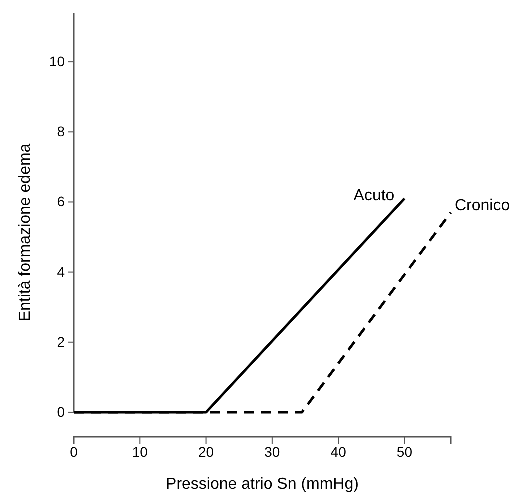 The height and width of the screenshot is (499, 517). What do you see at coordinates (262, 484) in the screenshot?
I see `x-axis-title: Pressione atrio Sn (mmHg)` at bounding box center [262, 484].